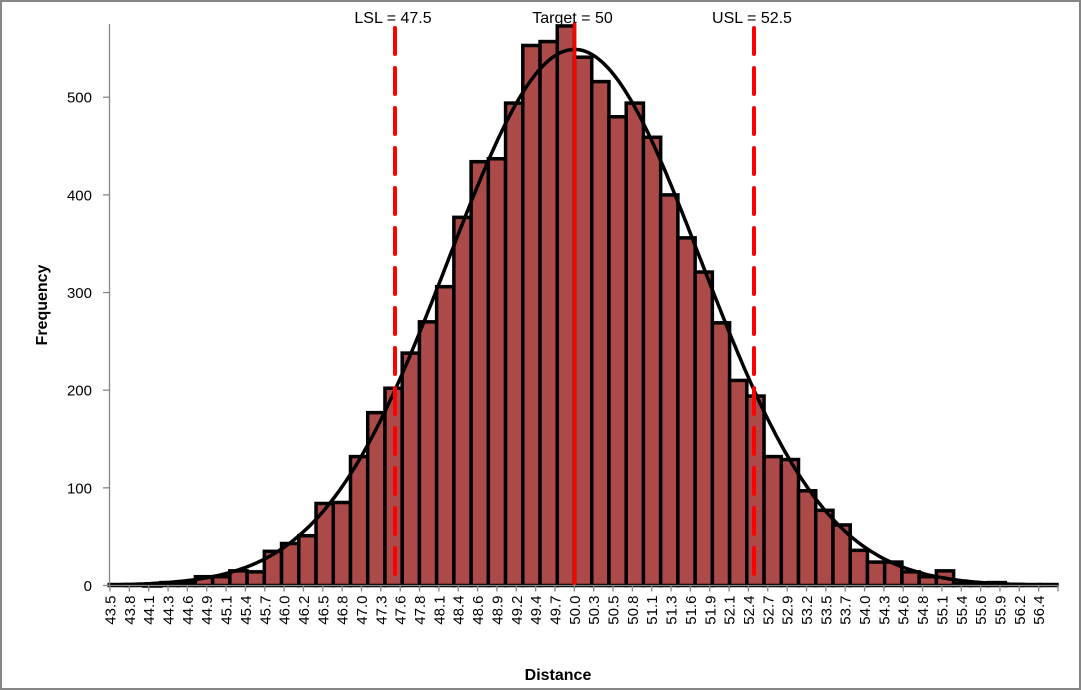 This screenshot has width=1081, height=690. Describe the element at coordinates (768, 610) in the screenshot. I see `x-tick-label: 52.7` at that location.